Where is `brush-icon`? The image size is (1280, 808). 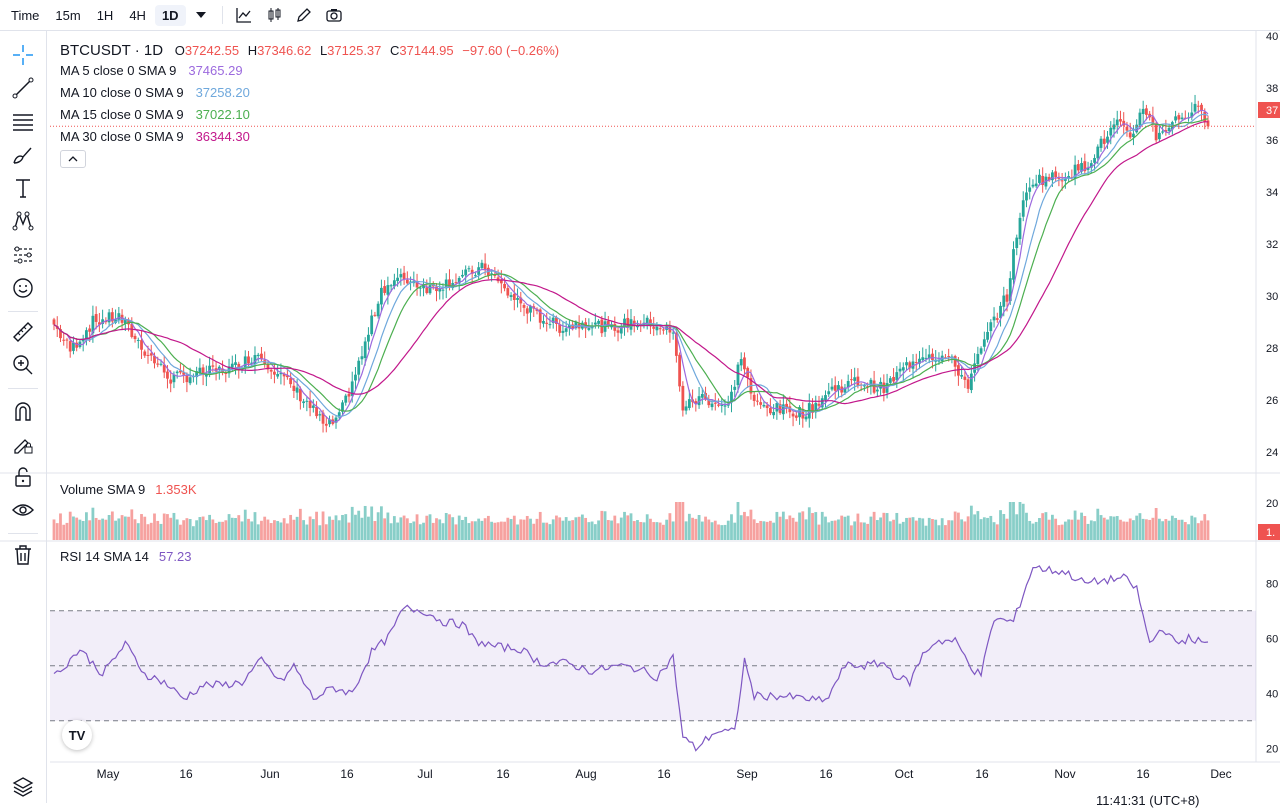
brush-icon is located at coordinates (23, 155).